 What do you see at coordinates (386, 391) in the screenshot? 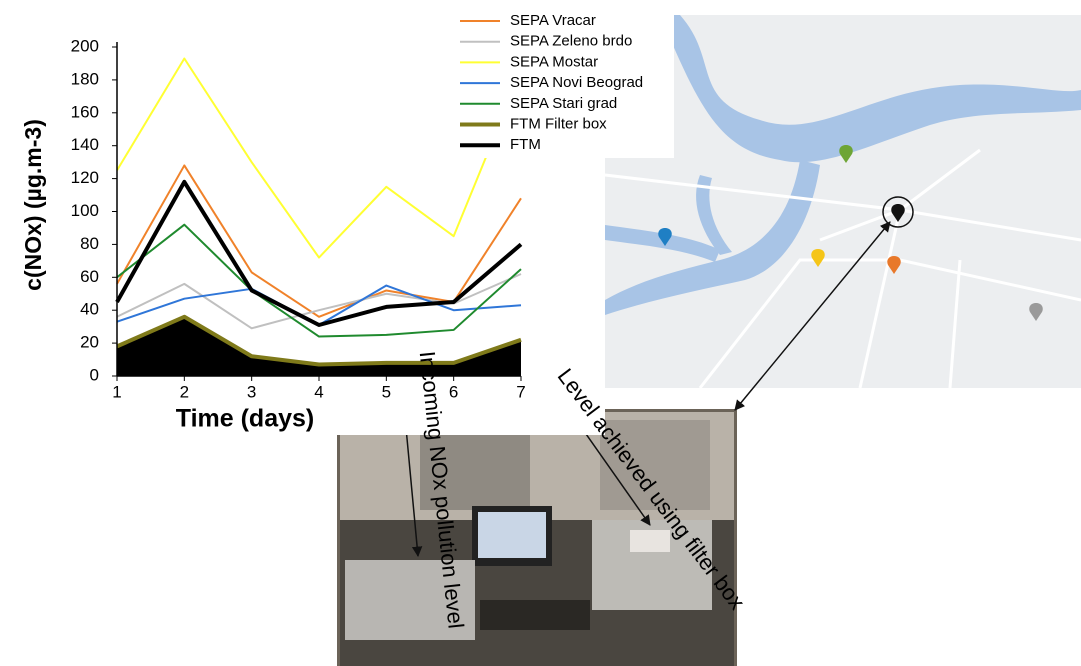
I see `x-tick-label: 5` at bounding box center [386, 391].